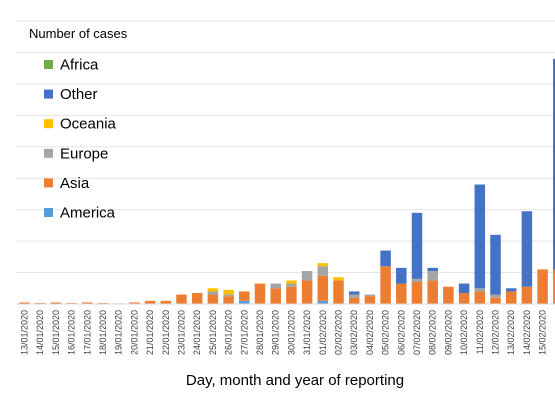 This screenshot has width=555, height=401. I want to click on bar-stack-05-02-2020, so click(385, 277).